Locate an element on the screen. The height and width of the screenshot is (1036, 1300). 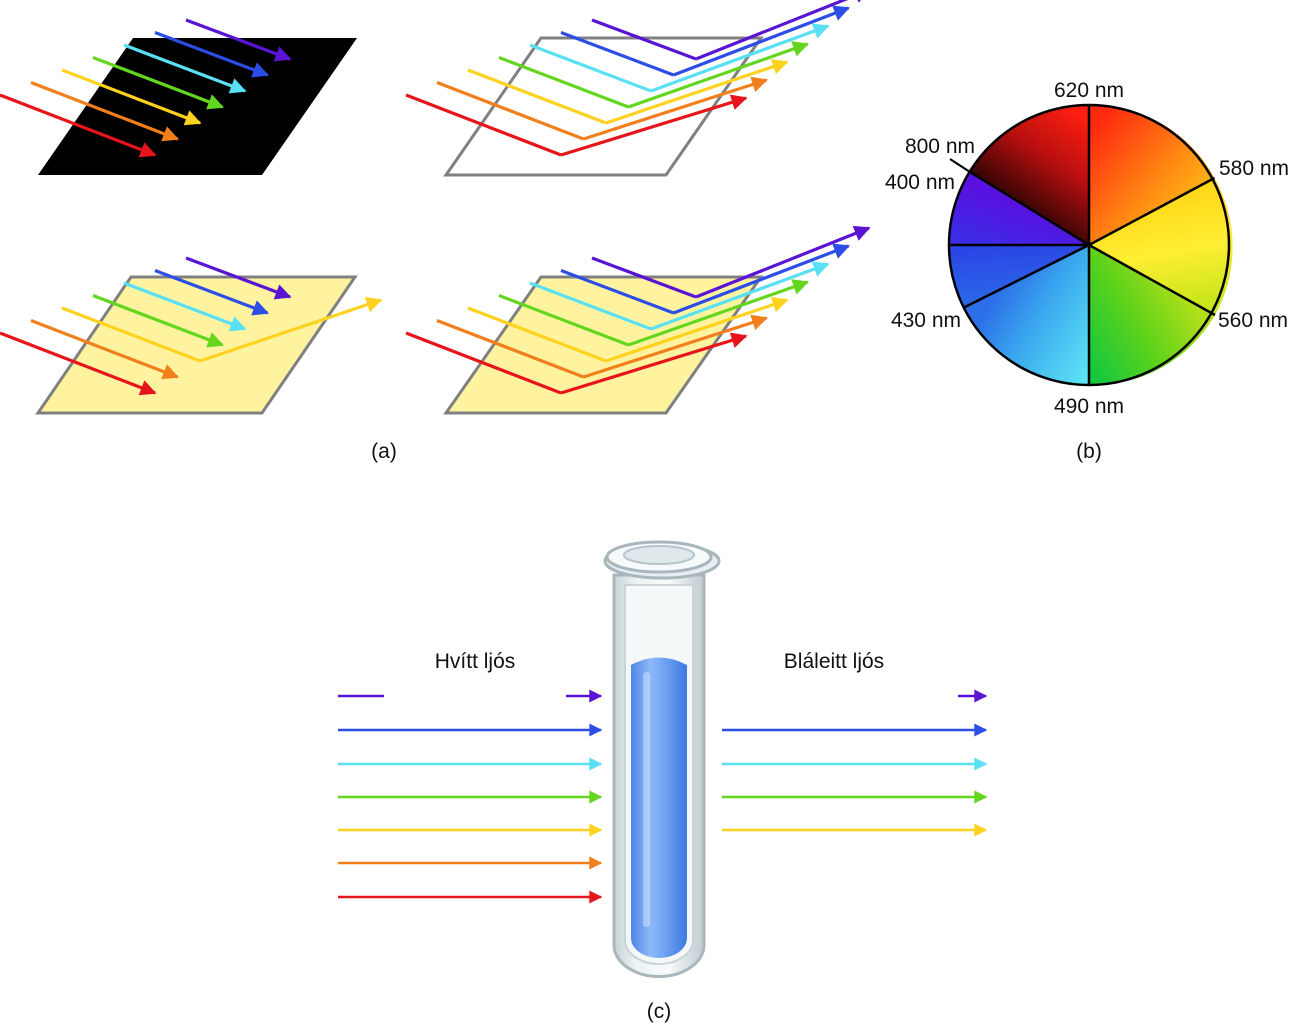
wheel-sector-red is located at coordinates (1029, 175).